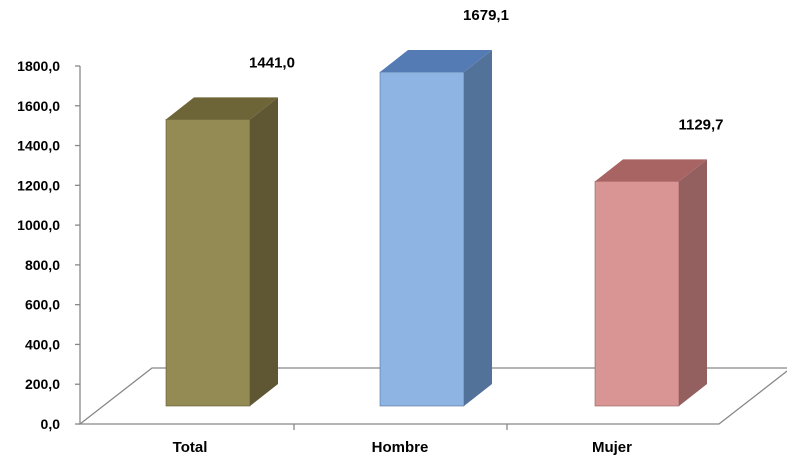 The width and height of the screenshot is (787, 455). I want to click on y-tick-label: 1200,0, so click(38, 185).